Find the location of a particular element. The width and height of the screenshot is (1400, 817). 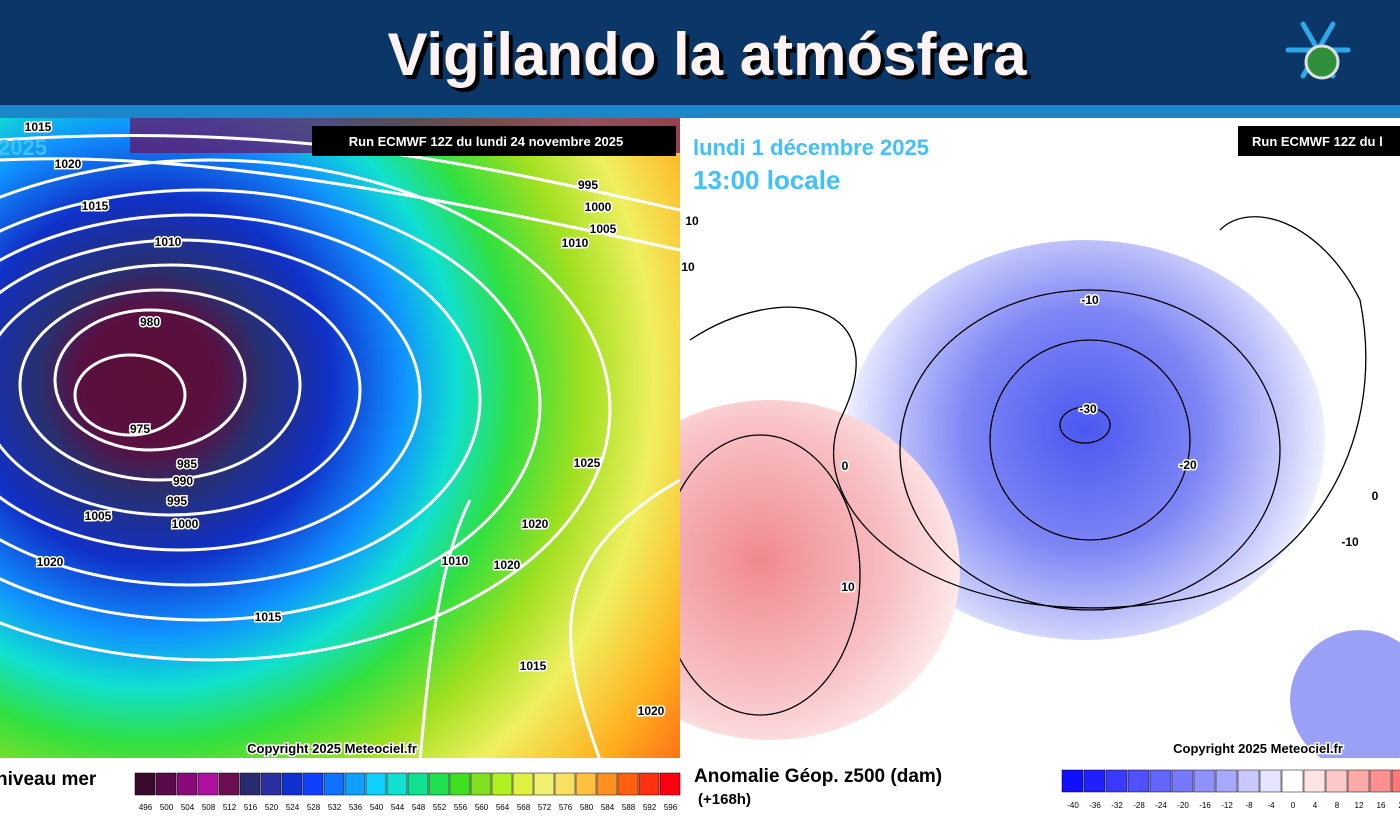

scale-label: -24 is located at coordinates (1161, 805).